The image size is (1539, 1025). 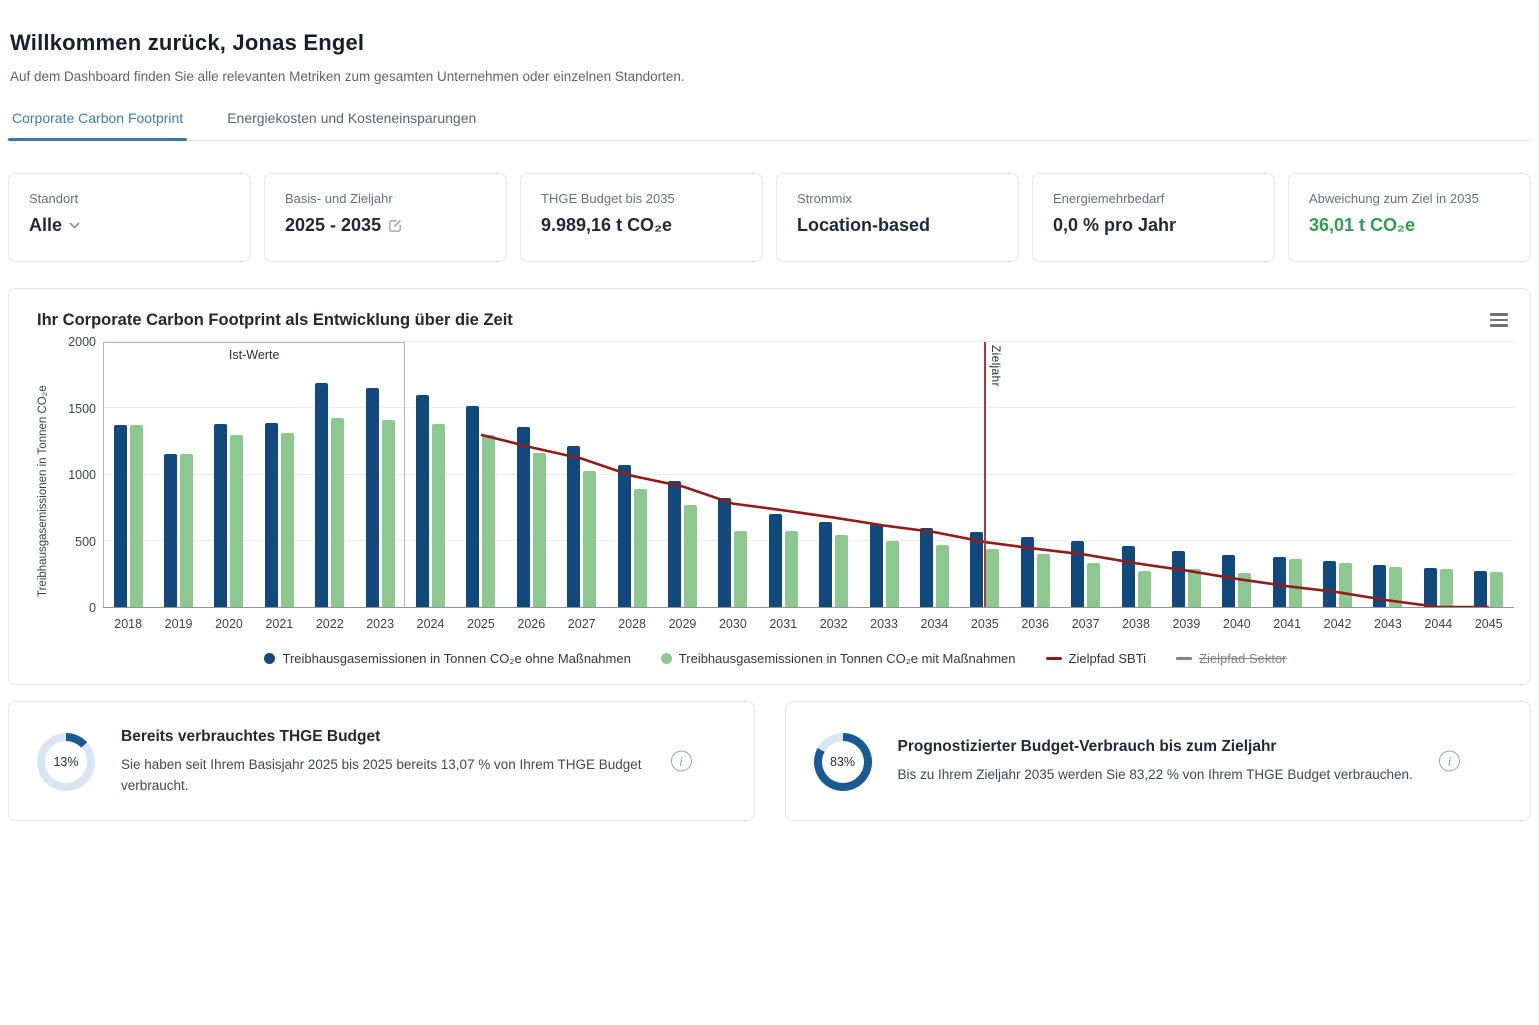 I want to click on y-axis-tick: 500, so click(x=85, y=541).